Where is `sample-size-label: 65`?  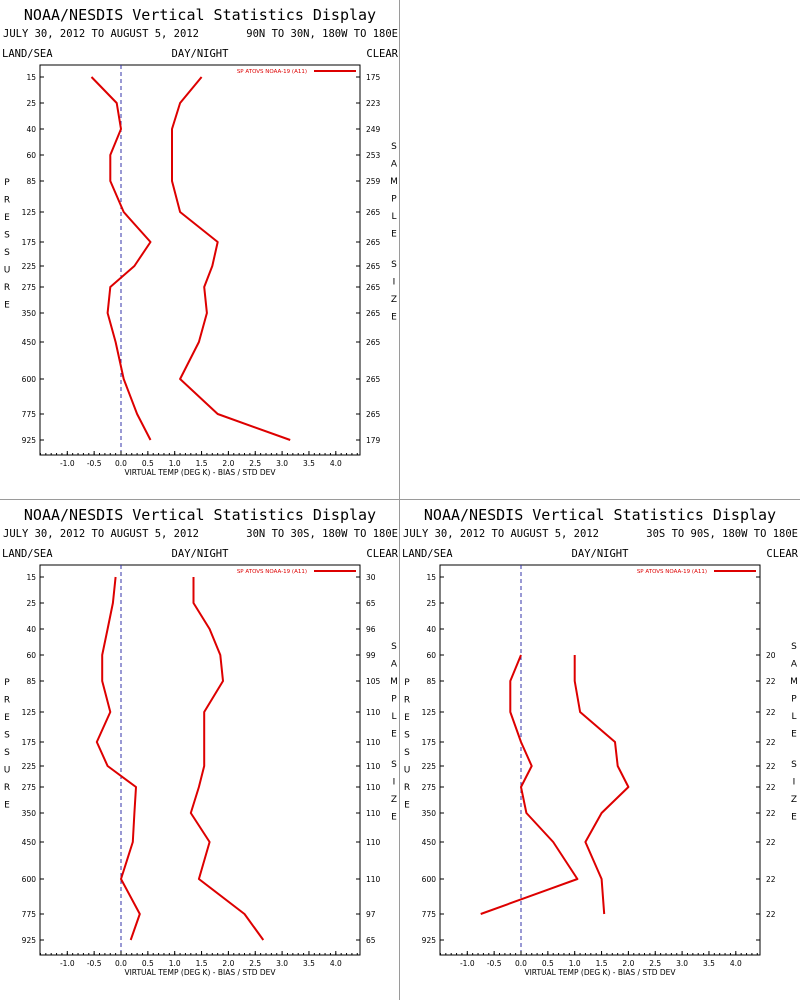 sample-size-label: 65 is located at coordinates (371, 940).